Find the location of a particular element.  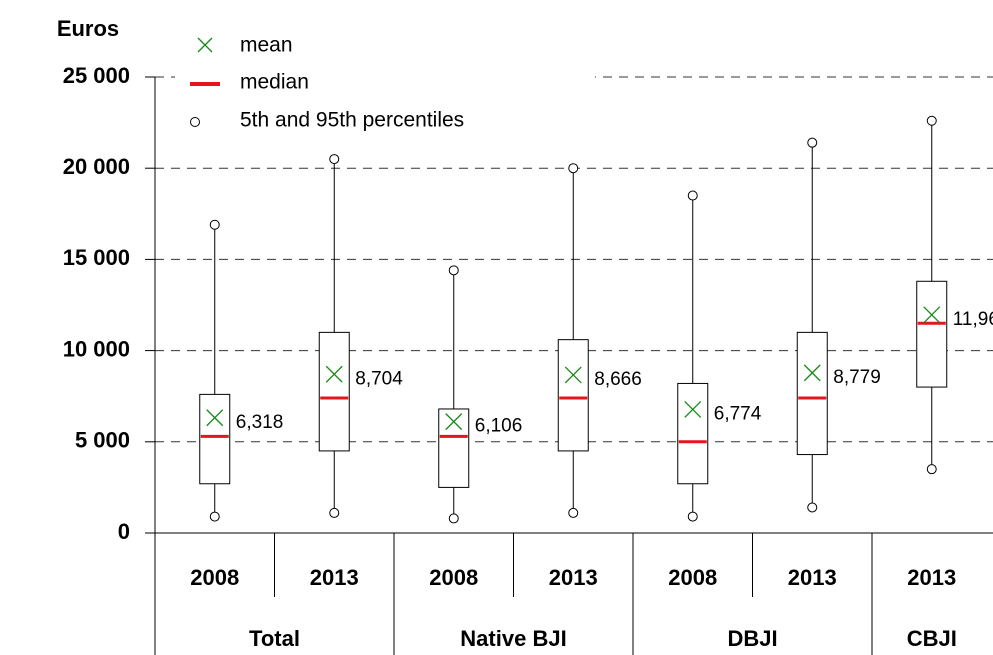

mean-label: 6,318 is located at coordinates (260, 422).